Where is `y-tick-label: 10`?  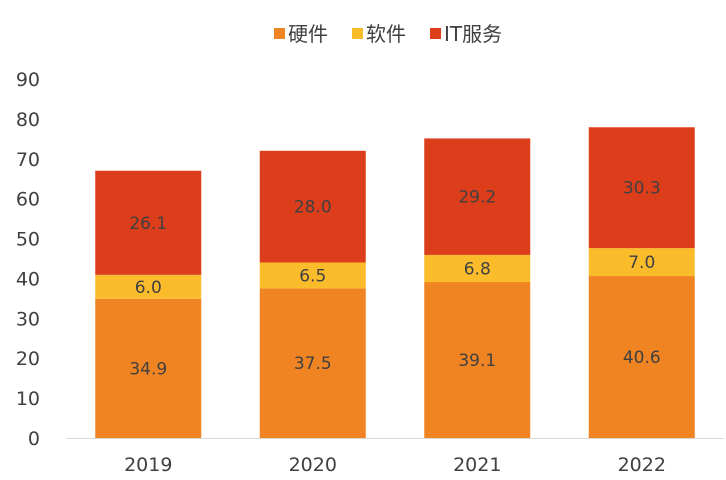 y-tick-label: 10 is located at coordinates (28, 399).